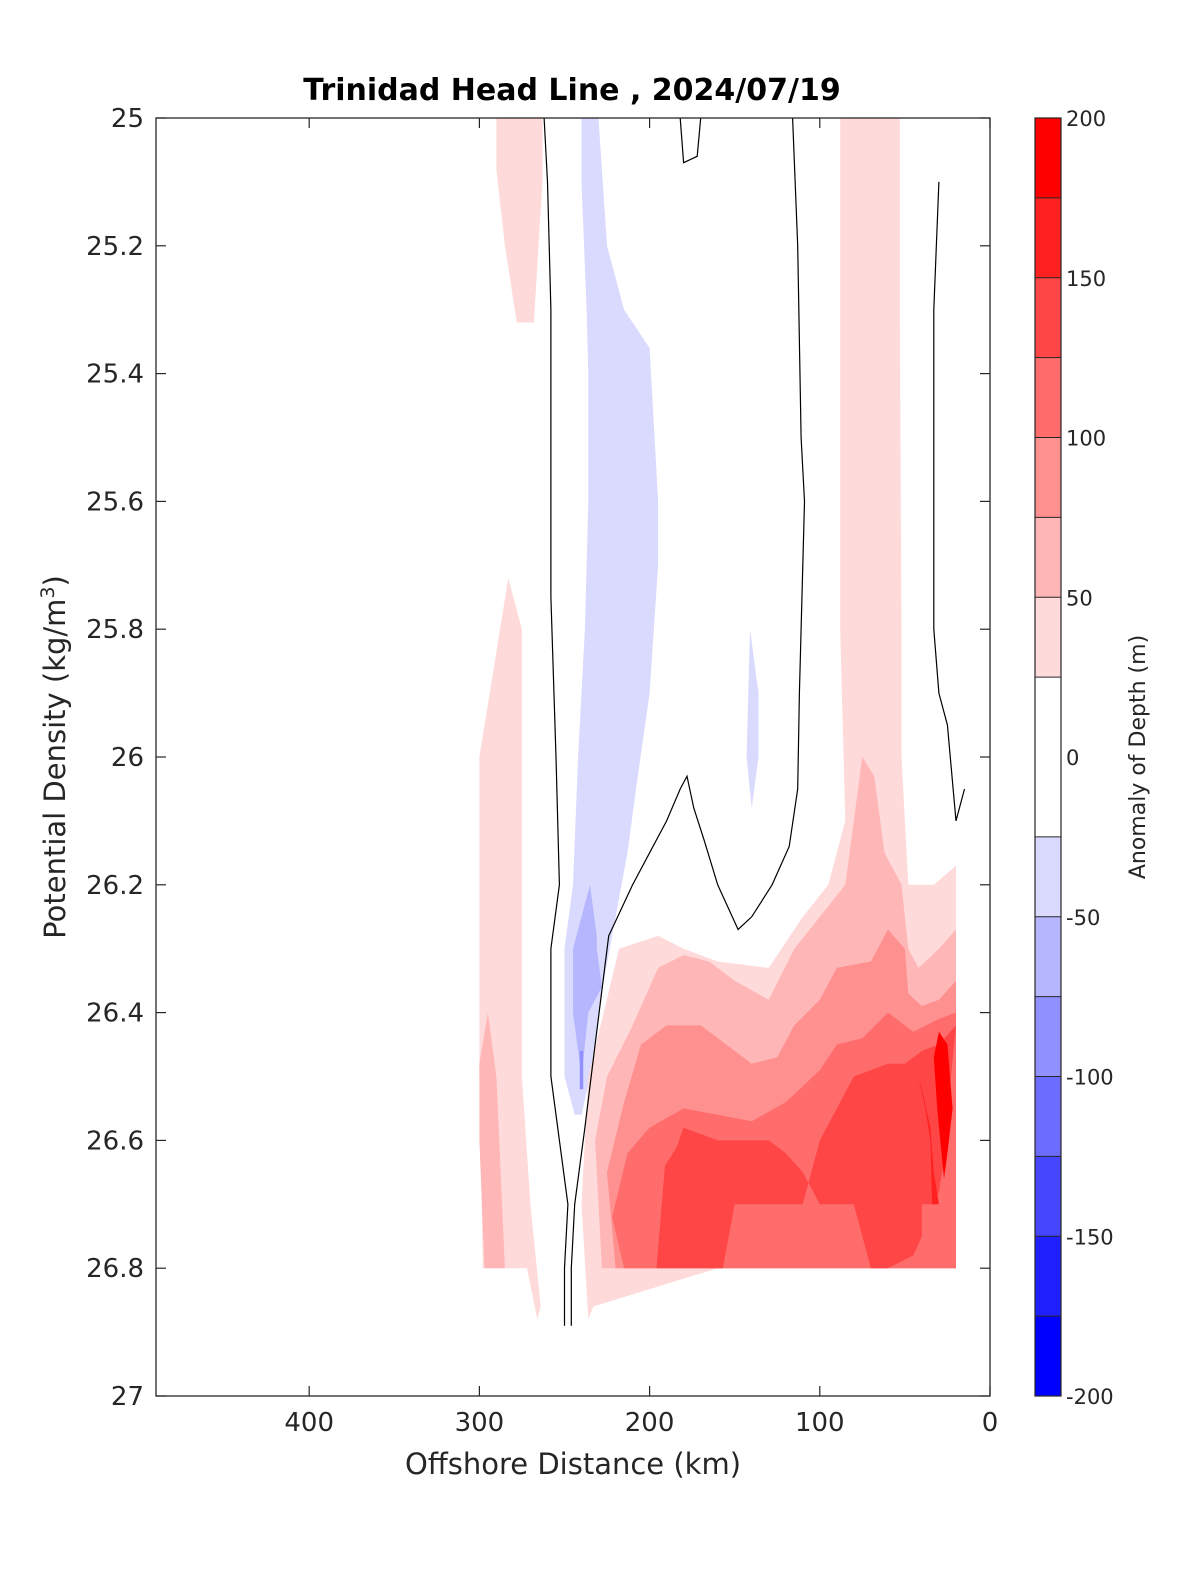 The height and width of the screenshot is (1575, 1200). I want to click on colorbar-tick-label: 0, so click(1072, 758).